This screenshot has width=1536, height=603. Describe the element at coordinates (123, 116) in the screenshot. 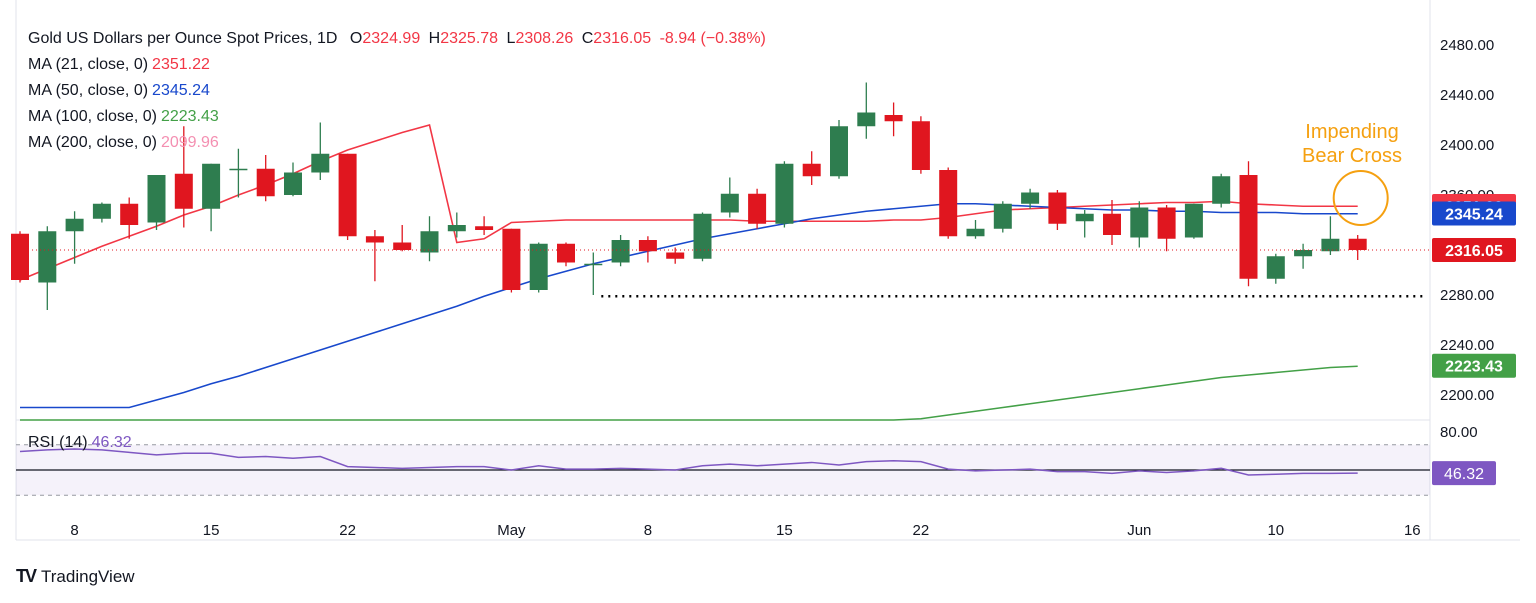

I see `legend-ma100: MA (100, close, 0) 2223.43` at that location.